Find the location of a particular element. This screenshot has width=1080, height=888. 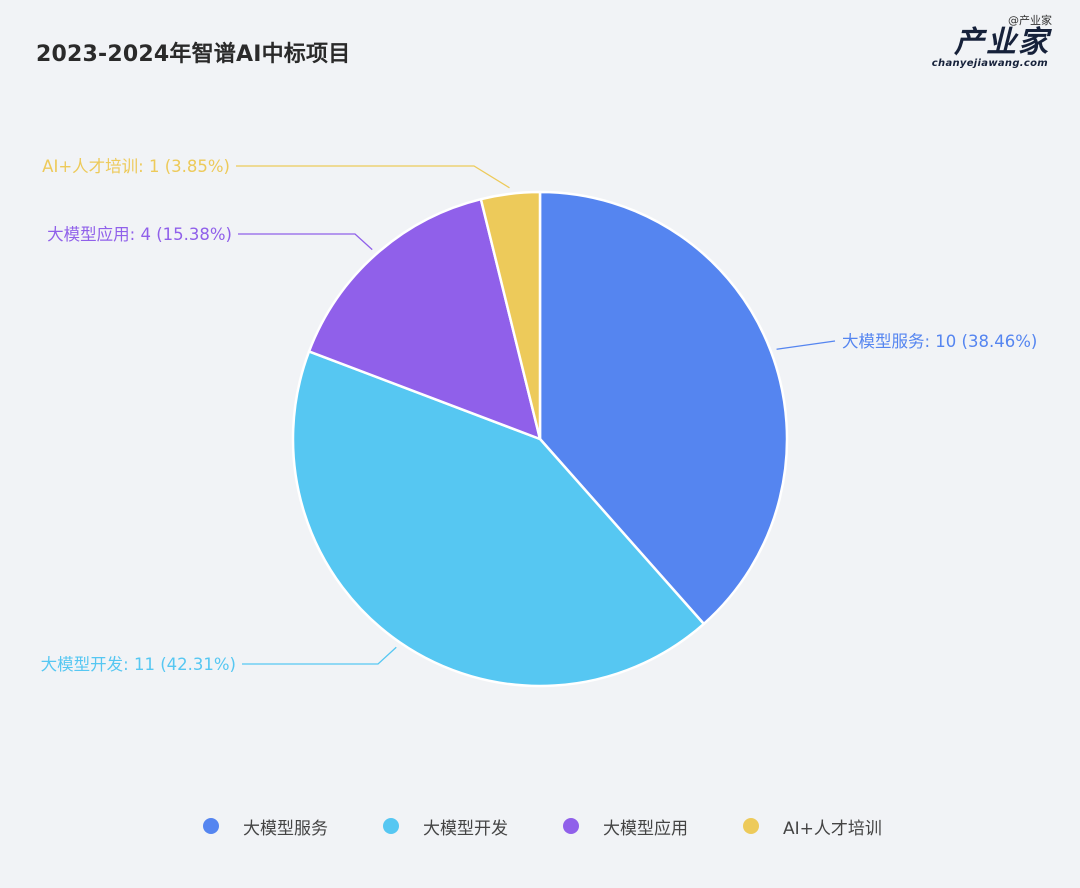

legend-item-3: 大模型应用 is located at coordinates (625, 826).